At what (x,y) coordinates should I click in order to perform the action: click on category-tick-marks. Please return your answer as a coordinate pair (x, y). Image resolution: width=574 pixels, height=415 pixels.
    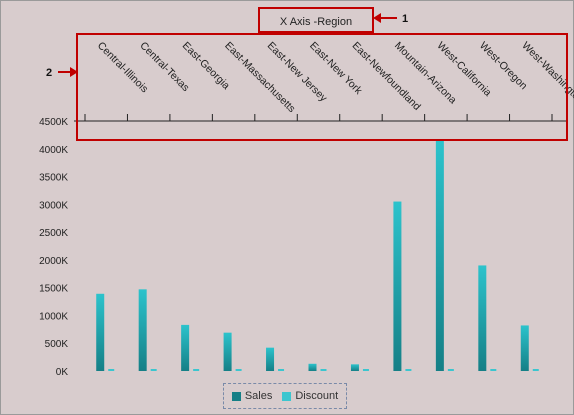
    Looking at the image, I should click on (318, 117).